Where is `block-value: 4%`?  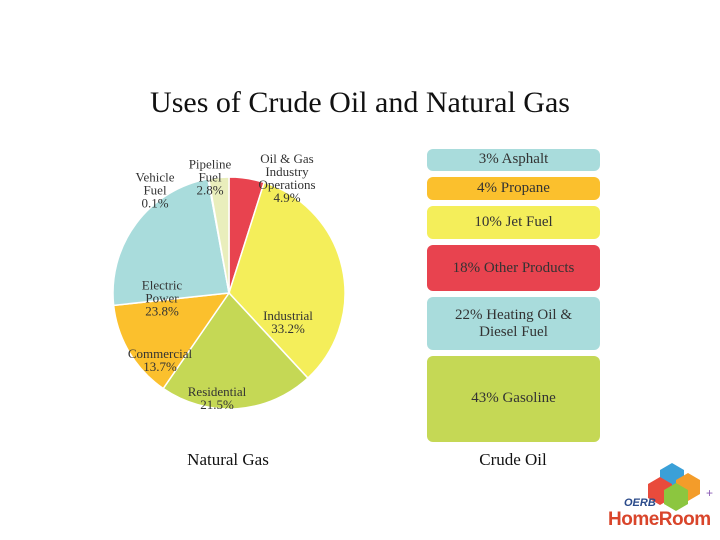
block-value: 4% is located at coordinates (487, 188).